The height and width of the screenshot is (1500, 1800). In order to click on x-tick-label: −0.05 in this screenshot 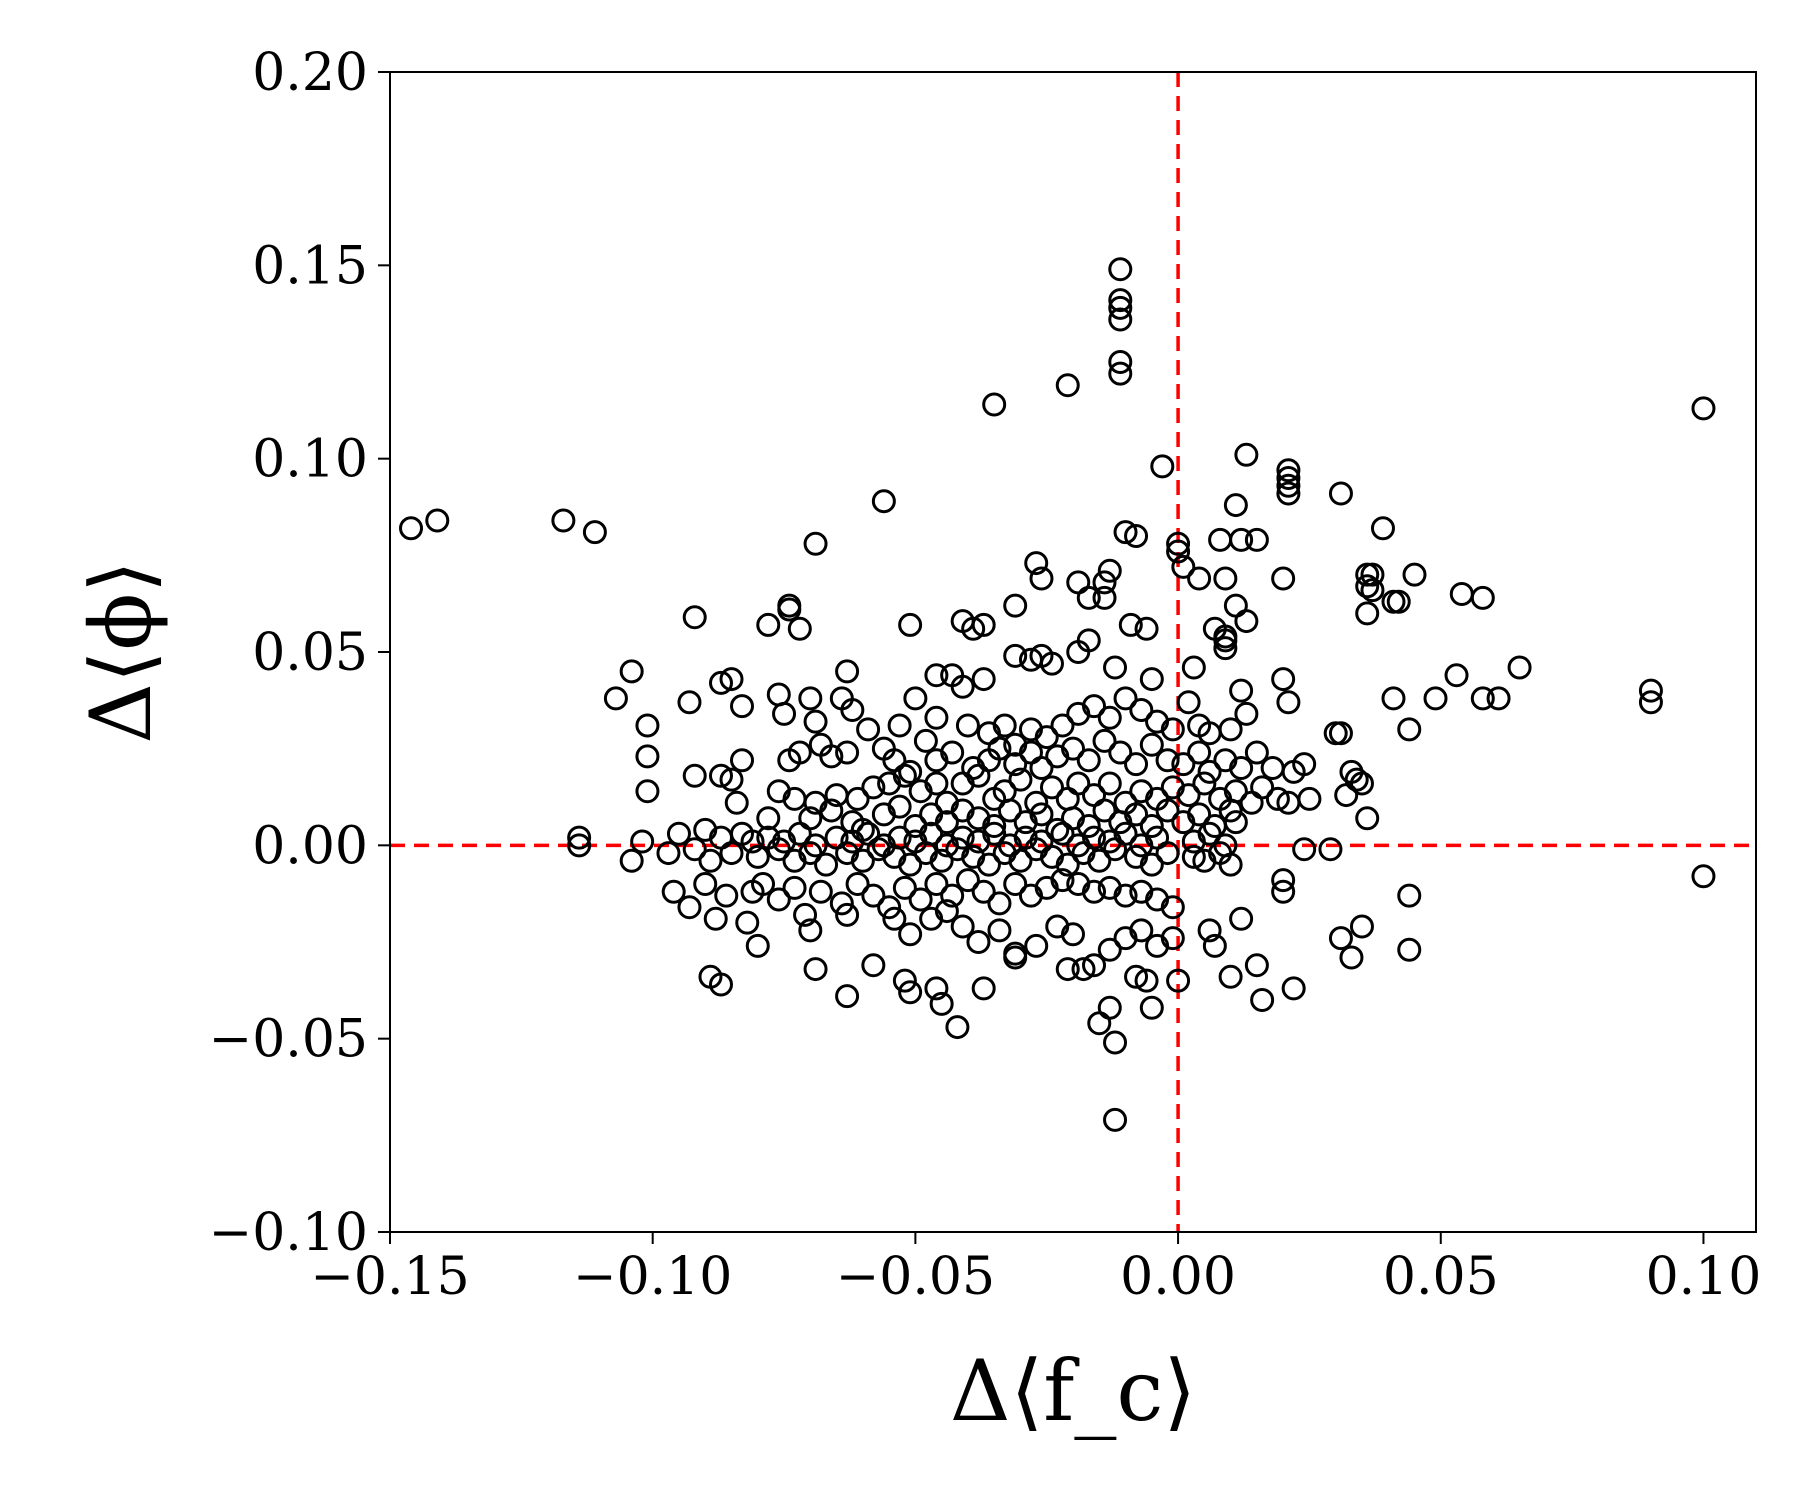, I will do `click(915, 1277)`.